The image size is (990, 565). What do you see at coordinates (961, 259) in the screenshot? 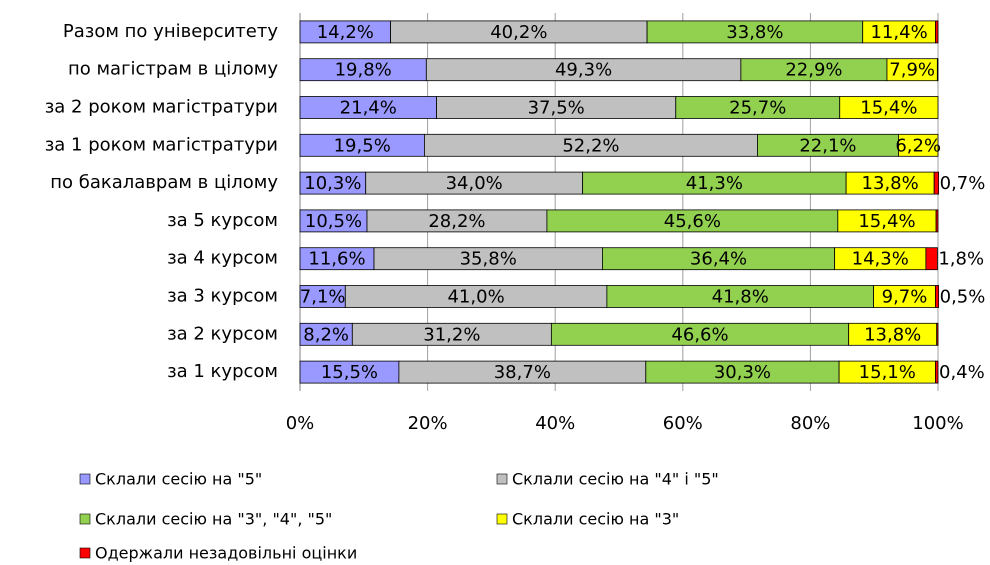
I see `data-label: 1,8%` at bounding box center [961, 259].